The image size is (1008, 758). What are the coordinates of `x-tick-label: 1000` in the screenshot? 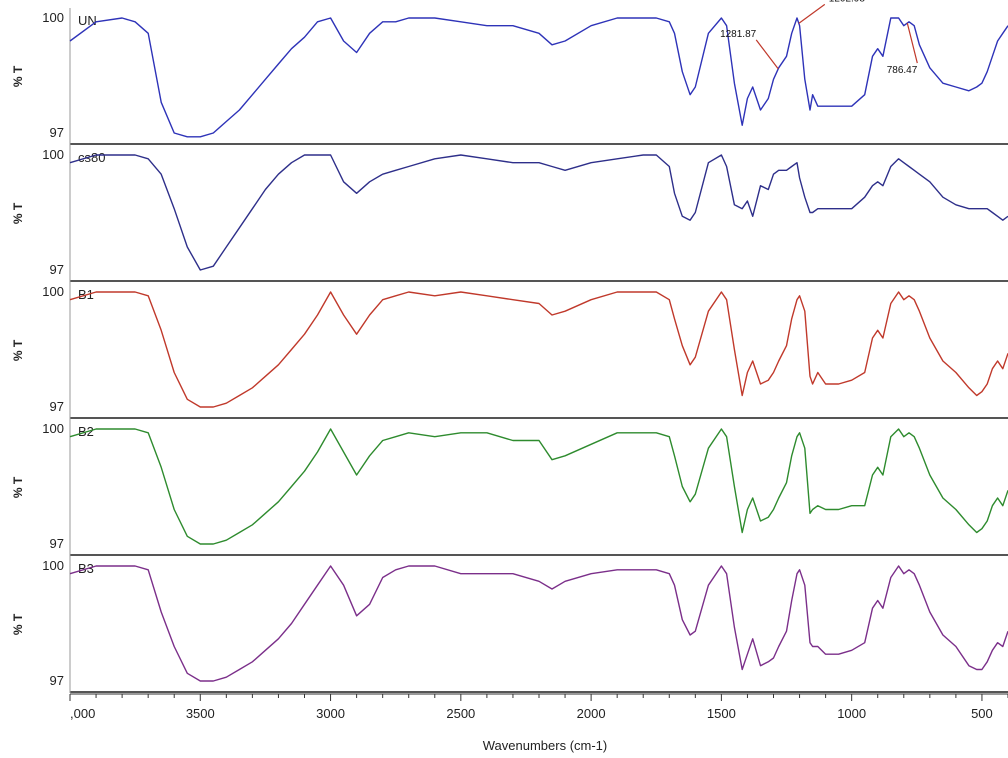 It's located at (851, 713).